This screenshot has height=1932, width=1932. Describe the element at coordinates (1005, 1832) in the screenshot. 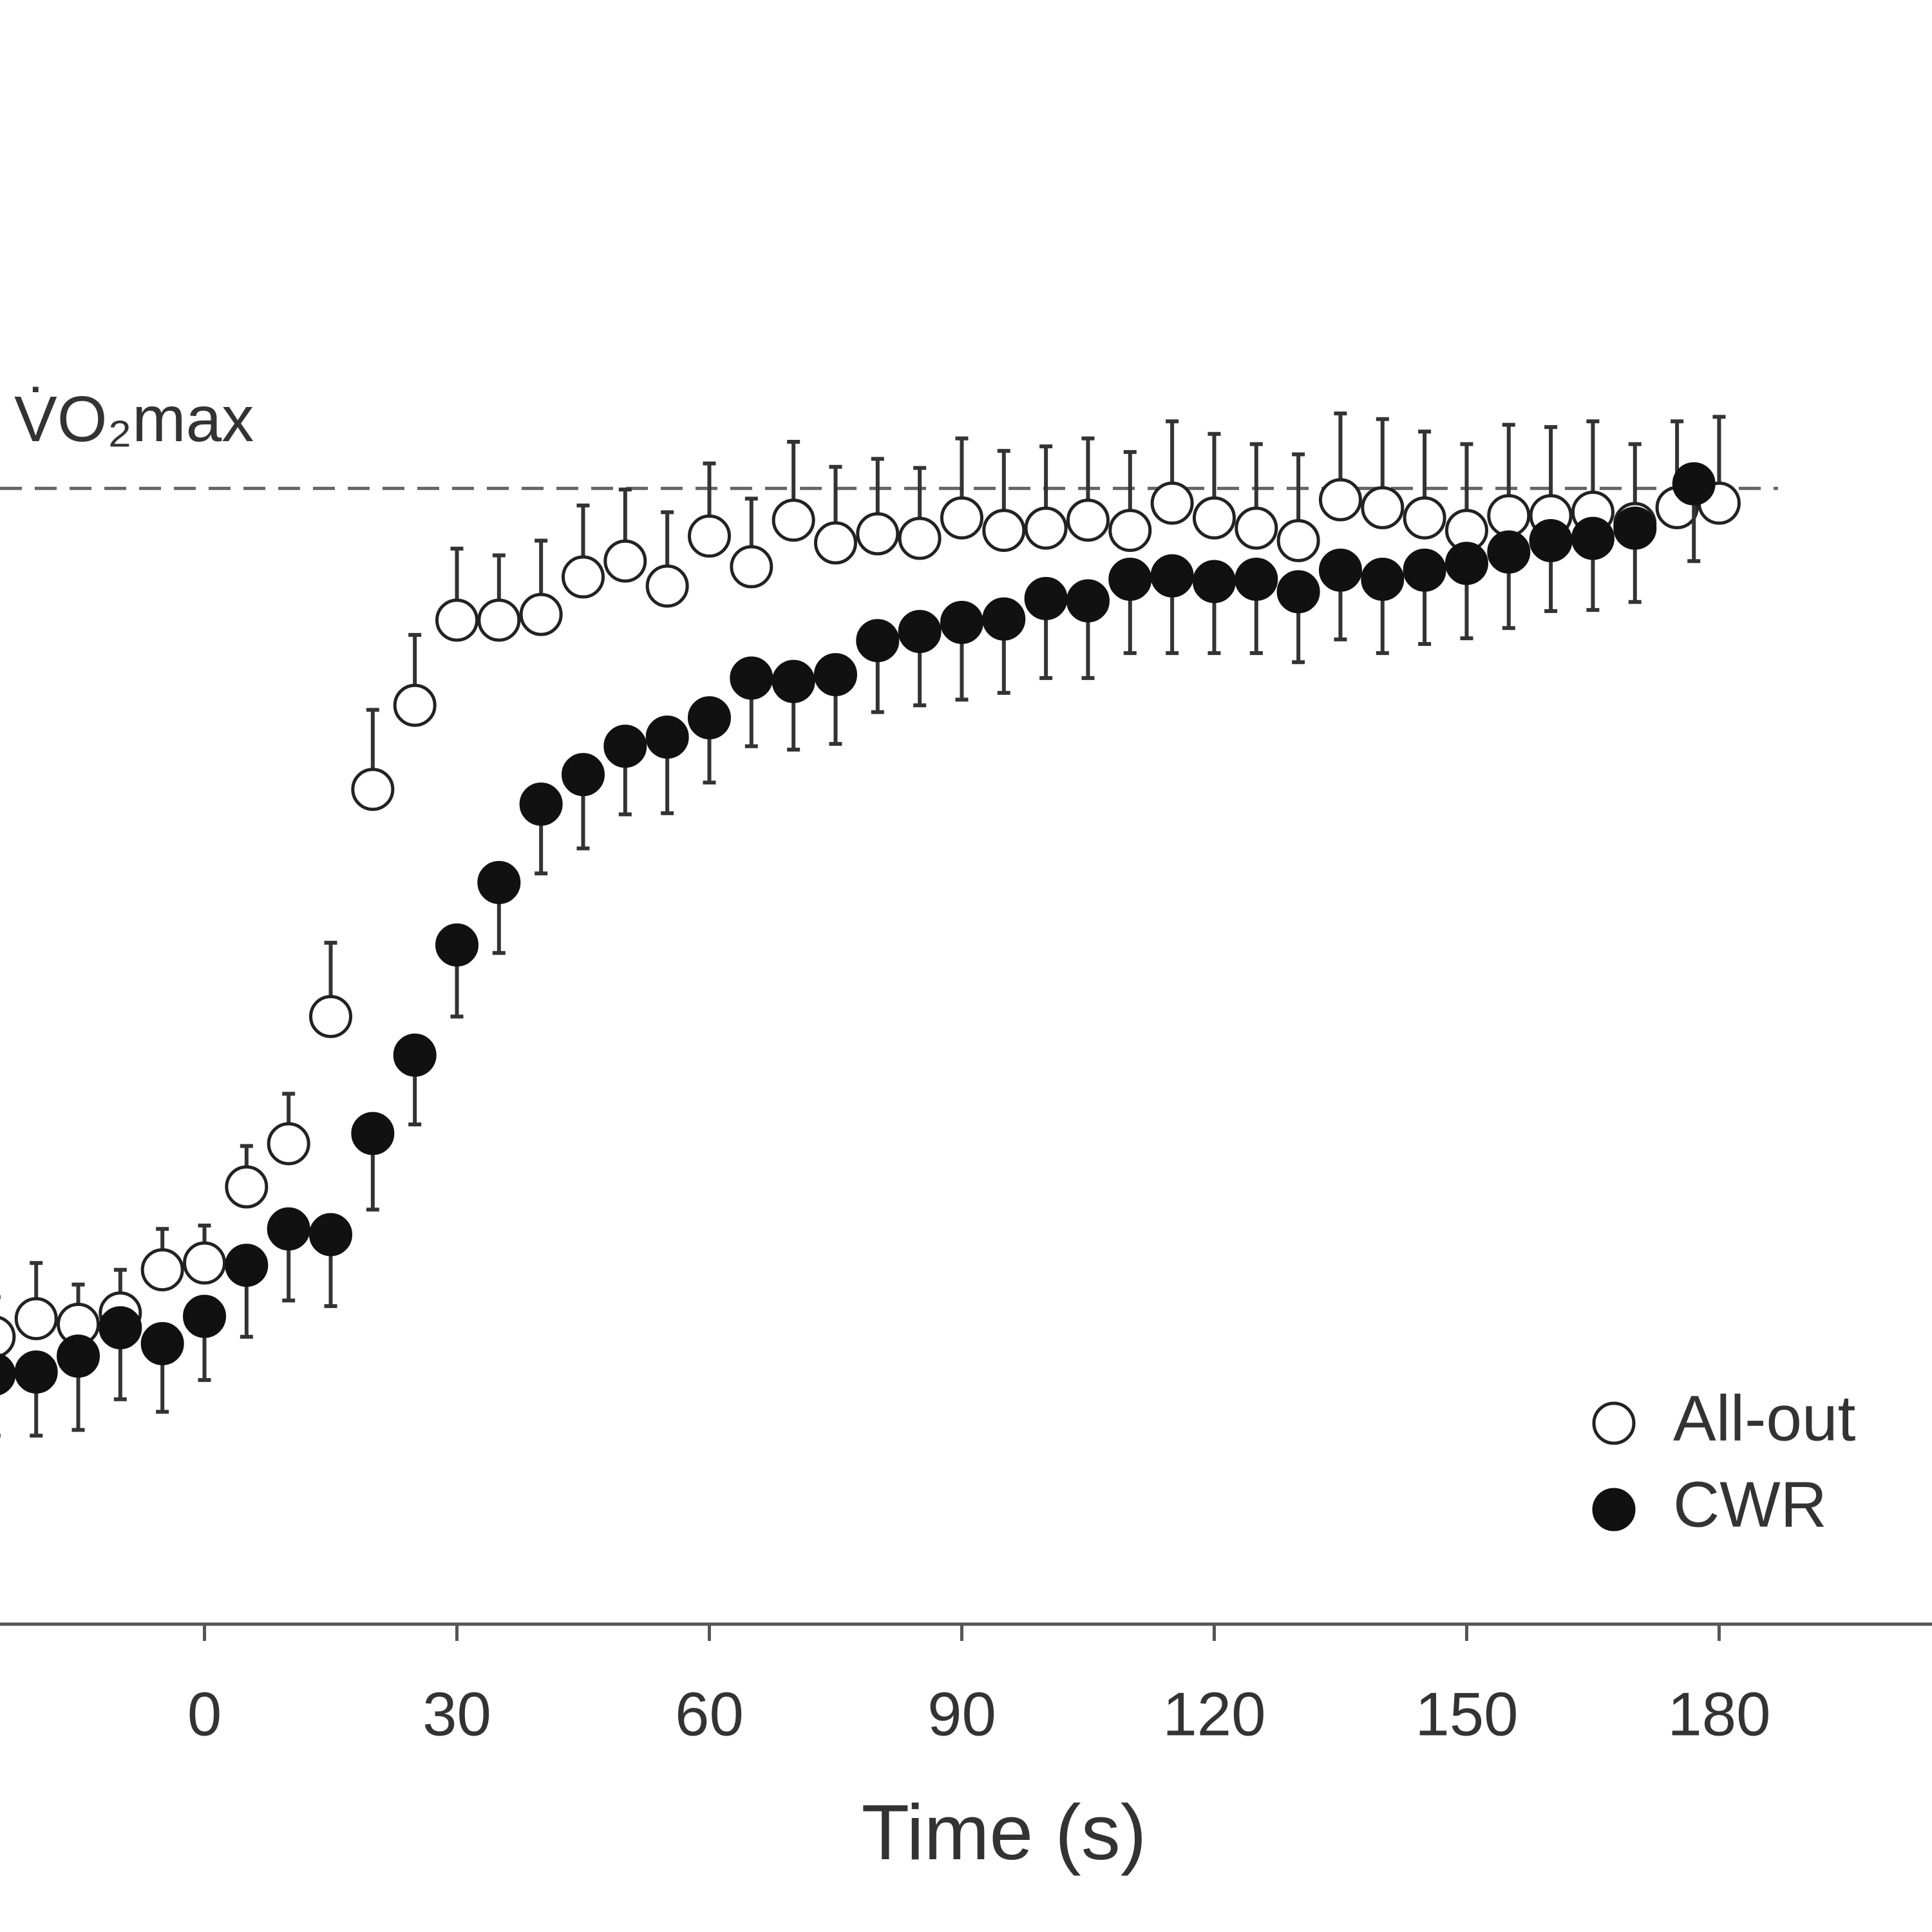

I see `x-axis-title: Time (s)` at that location.